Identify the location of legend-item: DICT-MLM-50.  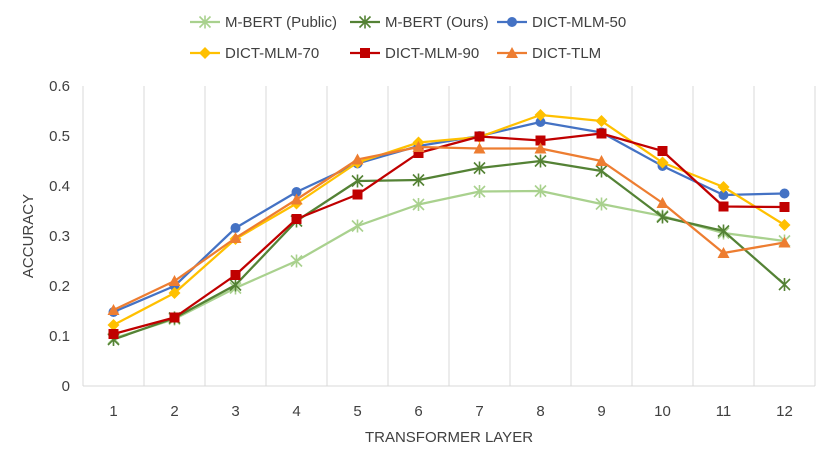
(561, 22).